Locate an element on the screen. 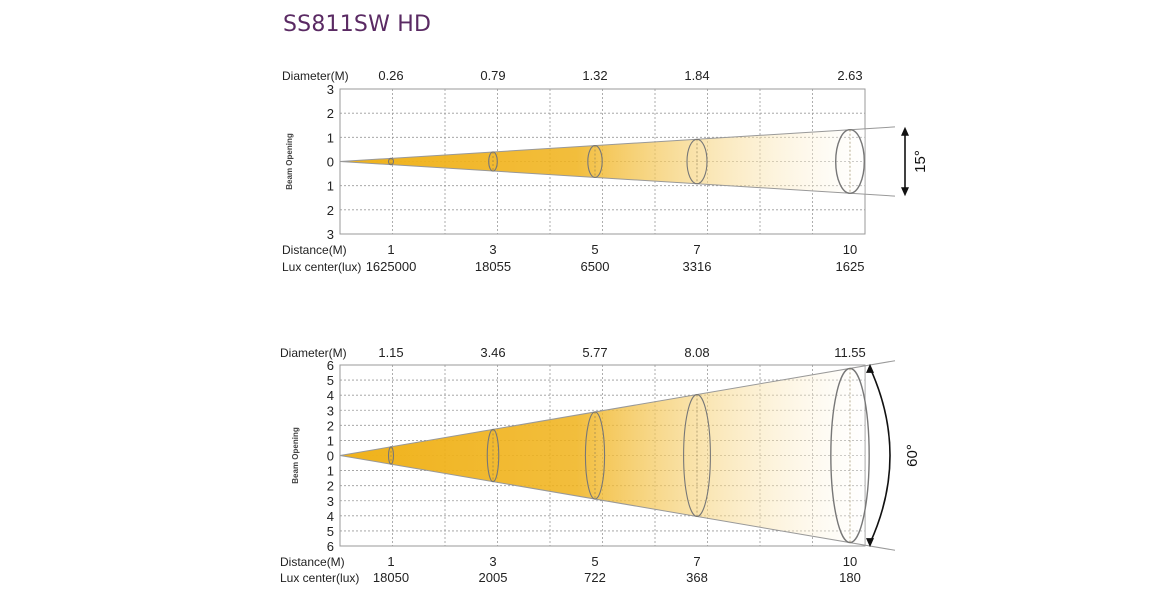 This screenshot has width=1157, height=600. diameter-value: 5.77 is located at coordinates (594, 352).